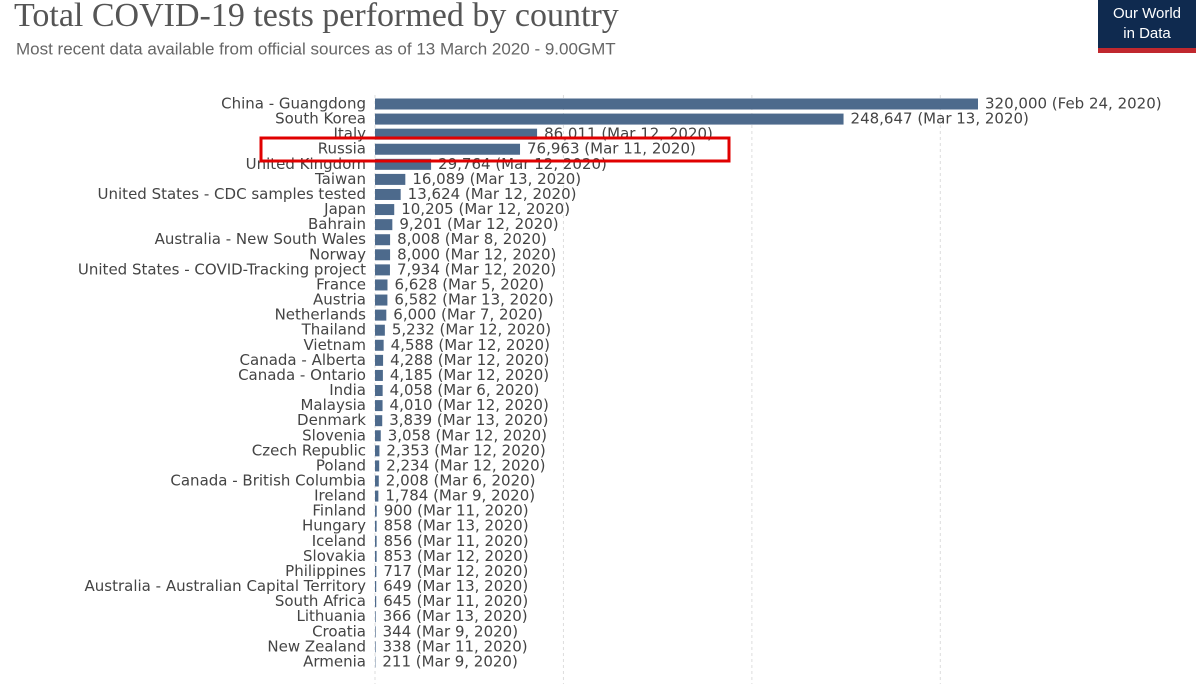  I want to click on value-label: 10,205 (Mar 12, 2020), so click(485, 209).